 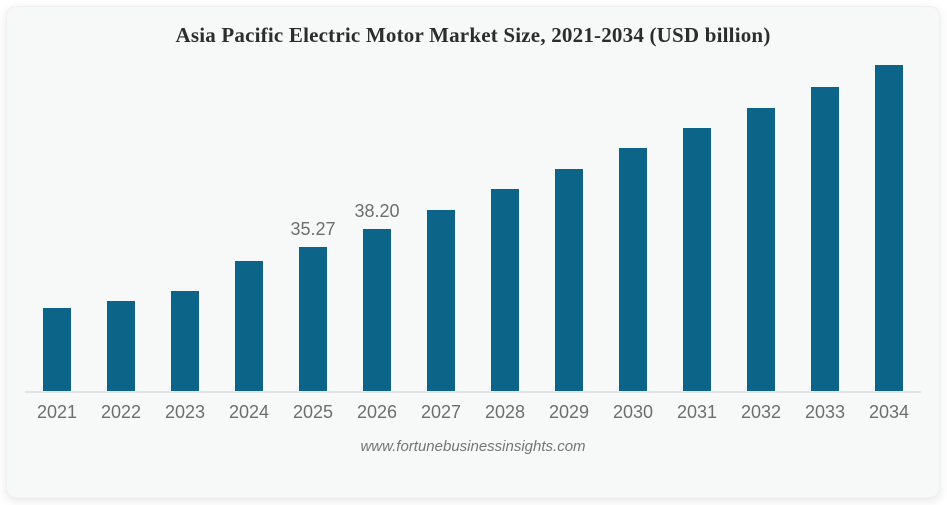 I want to click on bar-column-2027, so click(x=441, y=225).